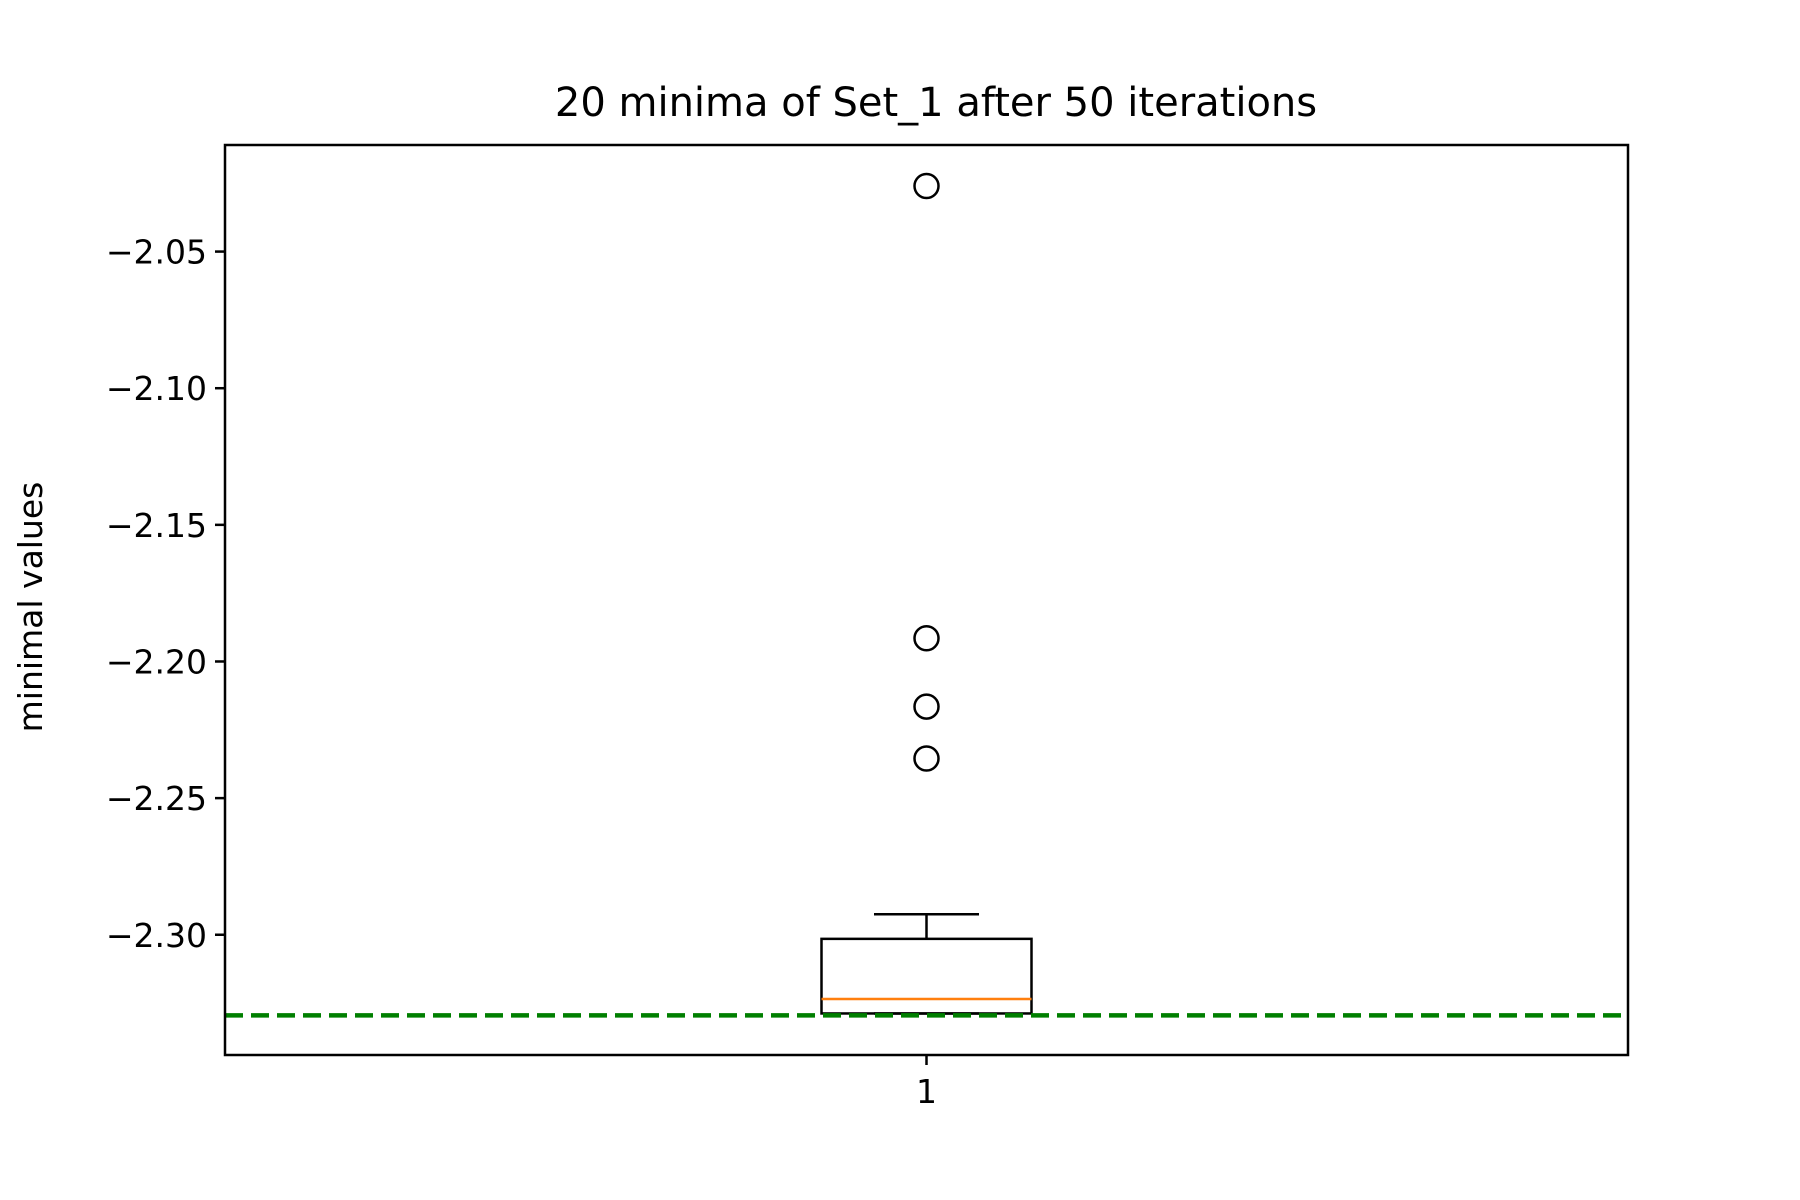 The image size is (1800, 1200). I want to click on interquartile-box, so click(926, 976).